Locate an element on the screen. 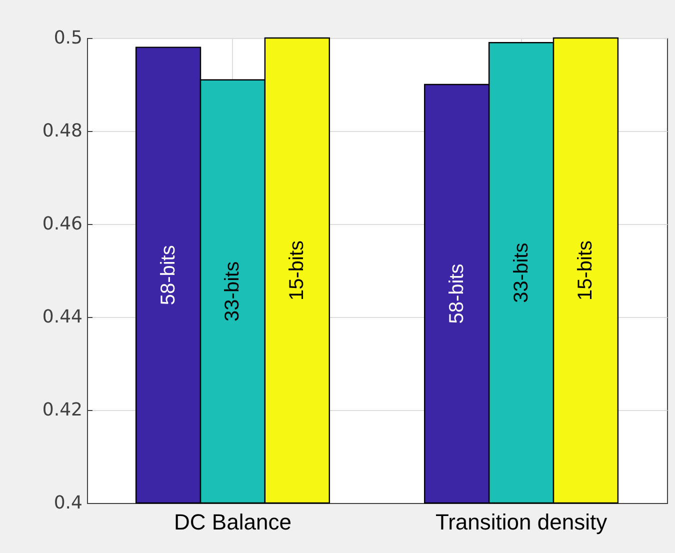 This screenshot has width=675, height=553. series-label: 58-bits is located at coordinates (168, 275).